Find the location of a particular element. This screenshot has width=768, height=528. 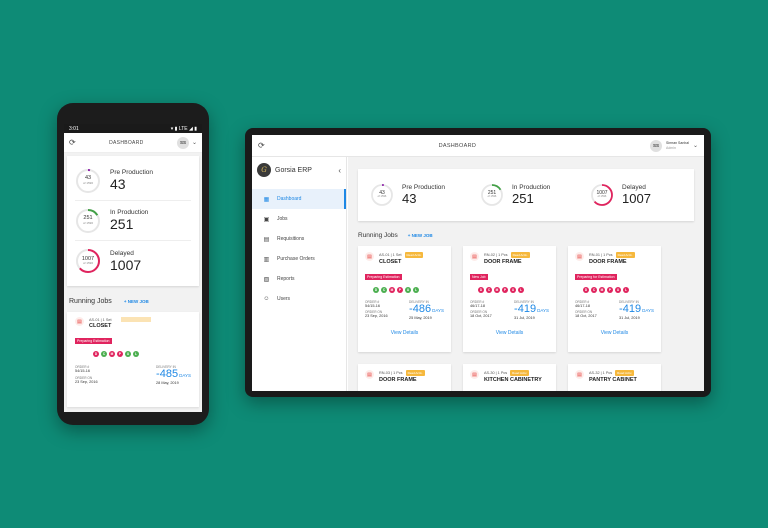

phone-status-bar: 3:01 ▾ ▮ LTE ◢ ▮ is located at coordinates (133, 128).